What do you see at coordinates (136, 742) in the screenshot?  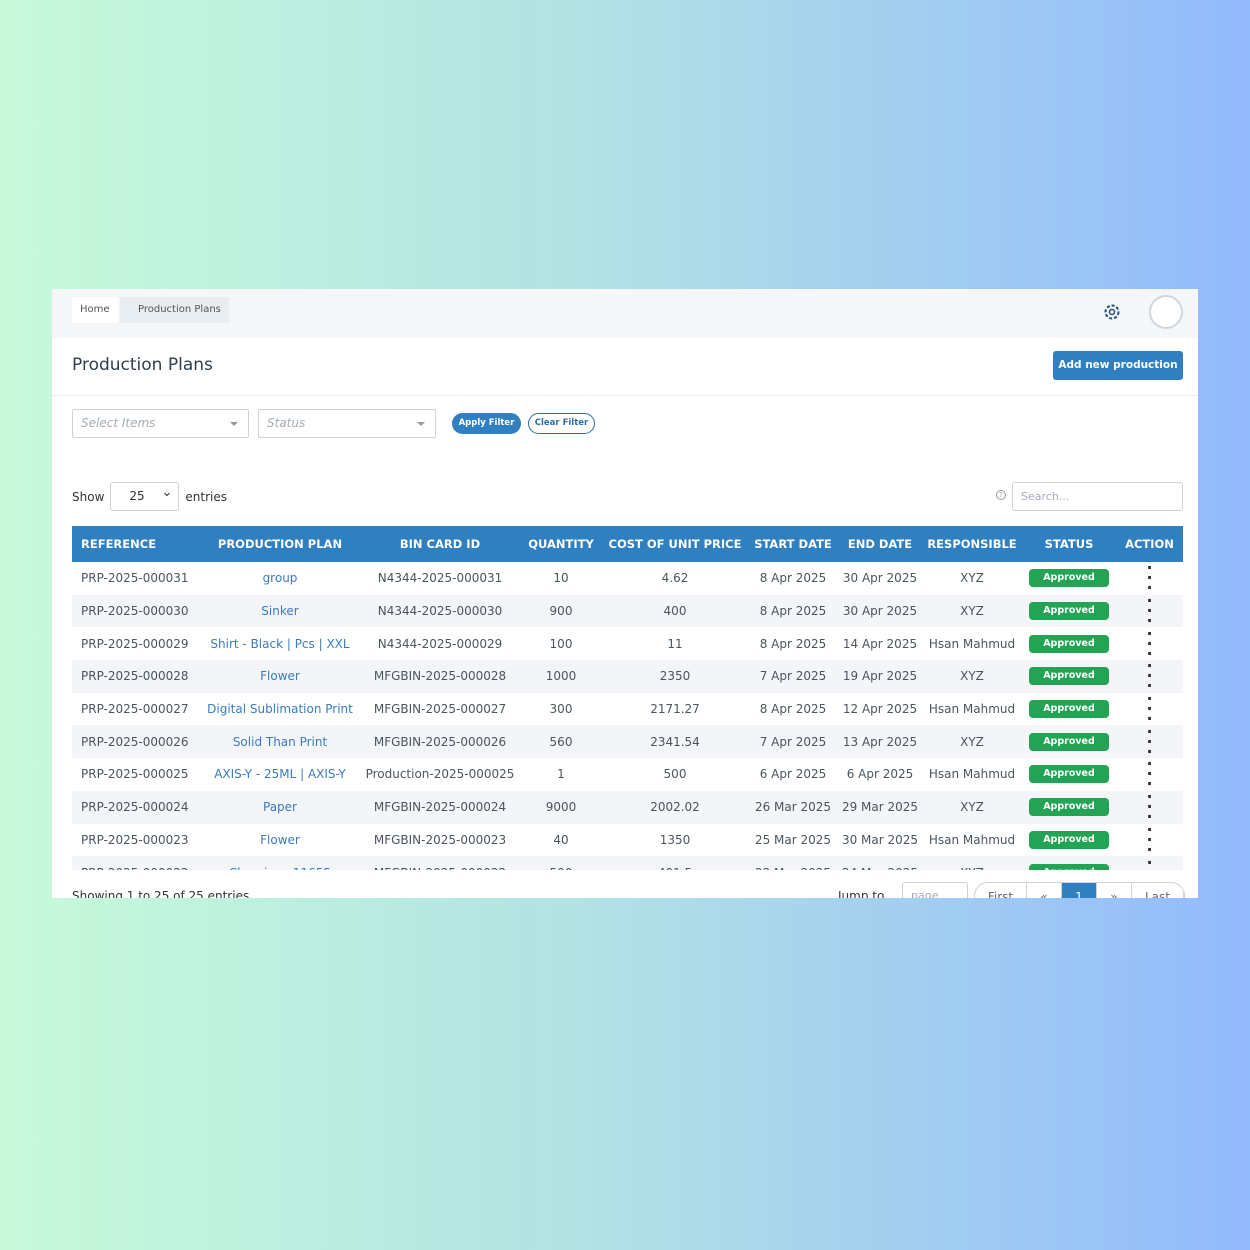 I see `table-cell: PRP-2025-000026` at bounding box center [136, 742].